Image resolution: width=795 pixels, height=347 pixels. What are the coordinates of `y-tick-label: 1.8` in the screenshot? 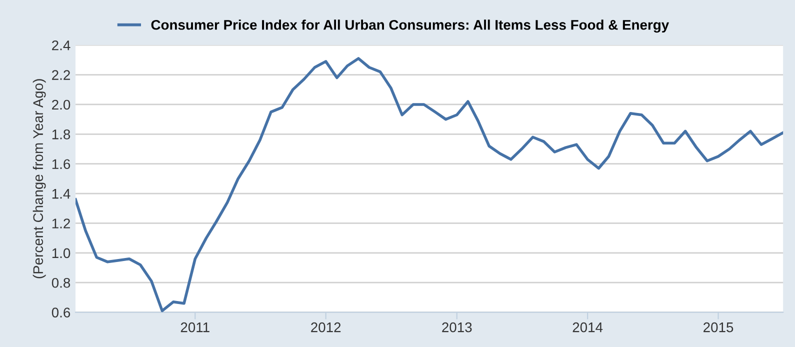 It's located at (61, 135).